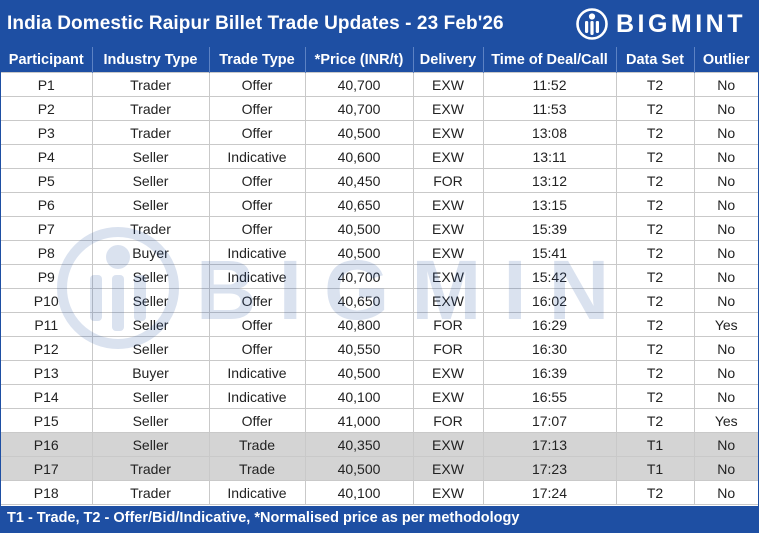 This screenshot has height=533, width=759. What do you see at coordinates (655, 60) in the screenshot?
I see `column-header-data-set: Data Set` at bounding box center [655, 60].